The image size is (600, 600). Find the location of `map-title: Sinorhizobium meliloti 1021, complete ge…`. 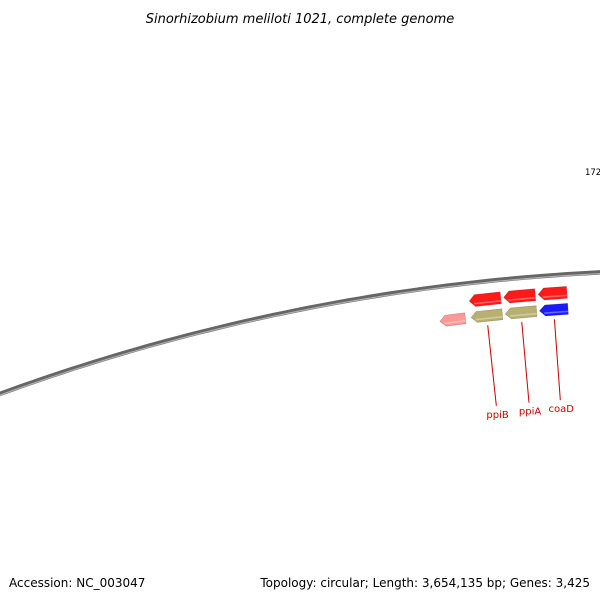

map-title: Sinorhizobium meliloti 1021, complete ge… is located at coordinates (300, 19).